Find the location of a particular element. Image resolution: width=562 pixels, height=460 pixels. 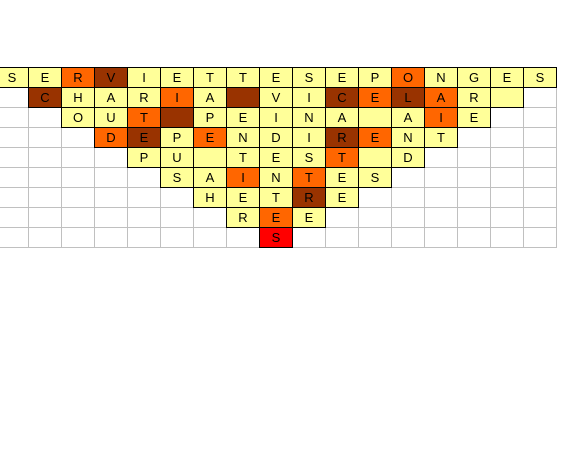

letter-cell: V is located at coordinates (111, 77).